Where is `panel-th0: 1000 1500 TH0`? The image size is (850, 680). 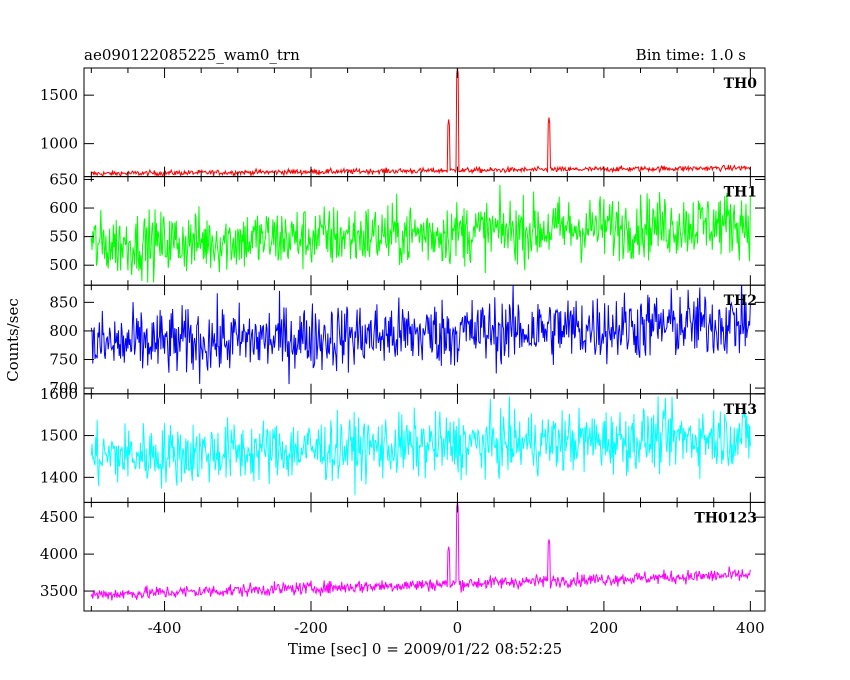
panel-th0: 1000 1500 TH0 is located at coordinates (403, 122).